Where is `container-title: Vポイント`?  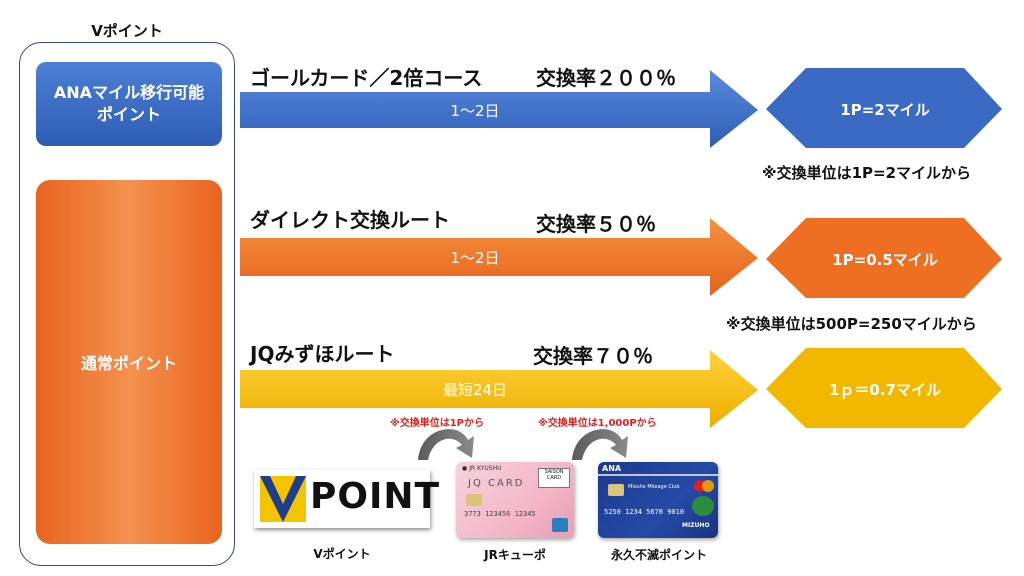 container-title: Vポイント is located at coordinates (127, 31).